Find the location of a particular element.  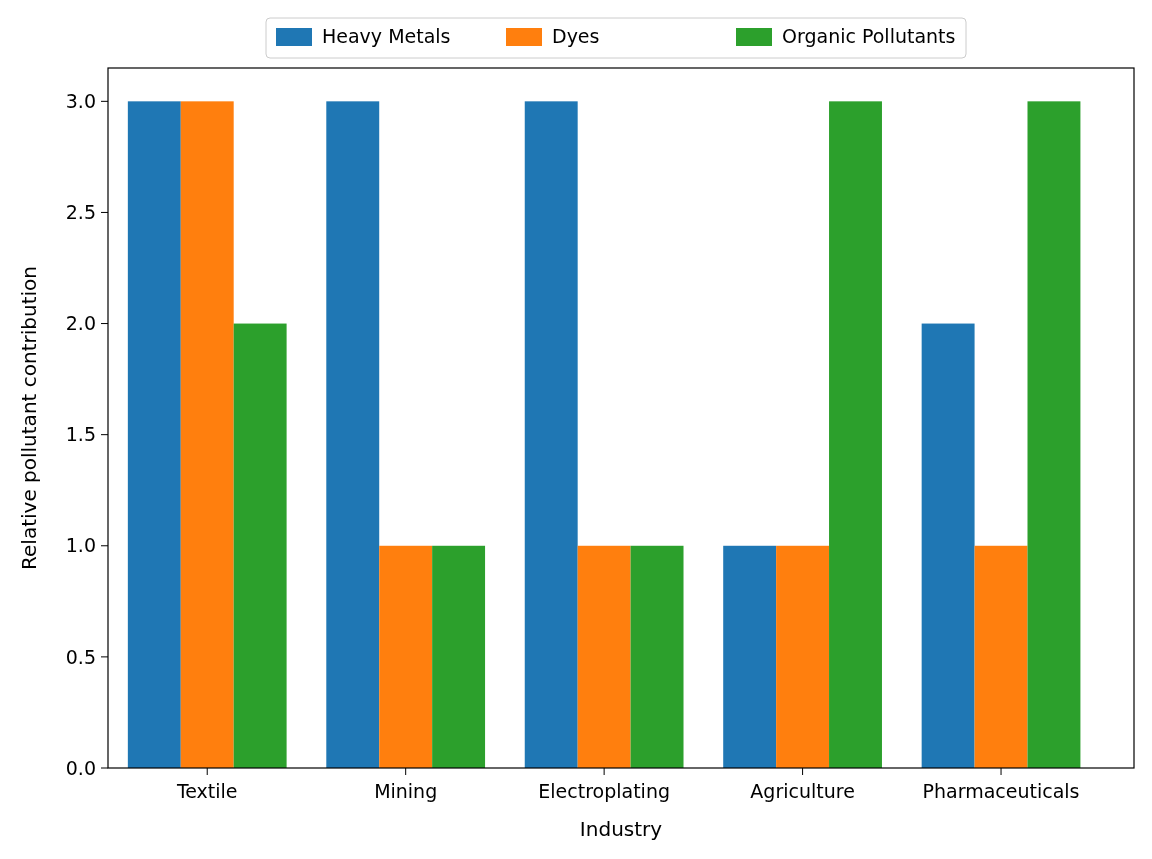

legend-label: Organic Pollutants is located at coordinates (869, 36).